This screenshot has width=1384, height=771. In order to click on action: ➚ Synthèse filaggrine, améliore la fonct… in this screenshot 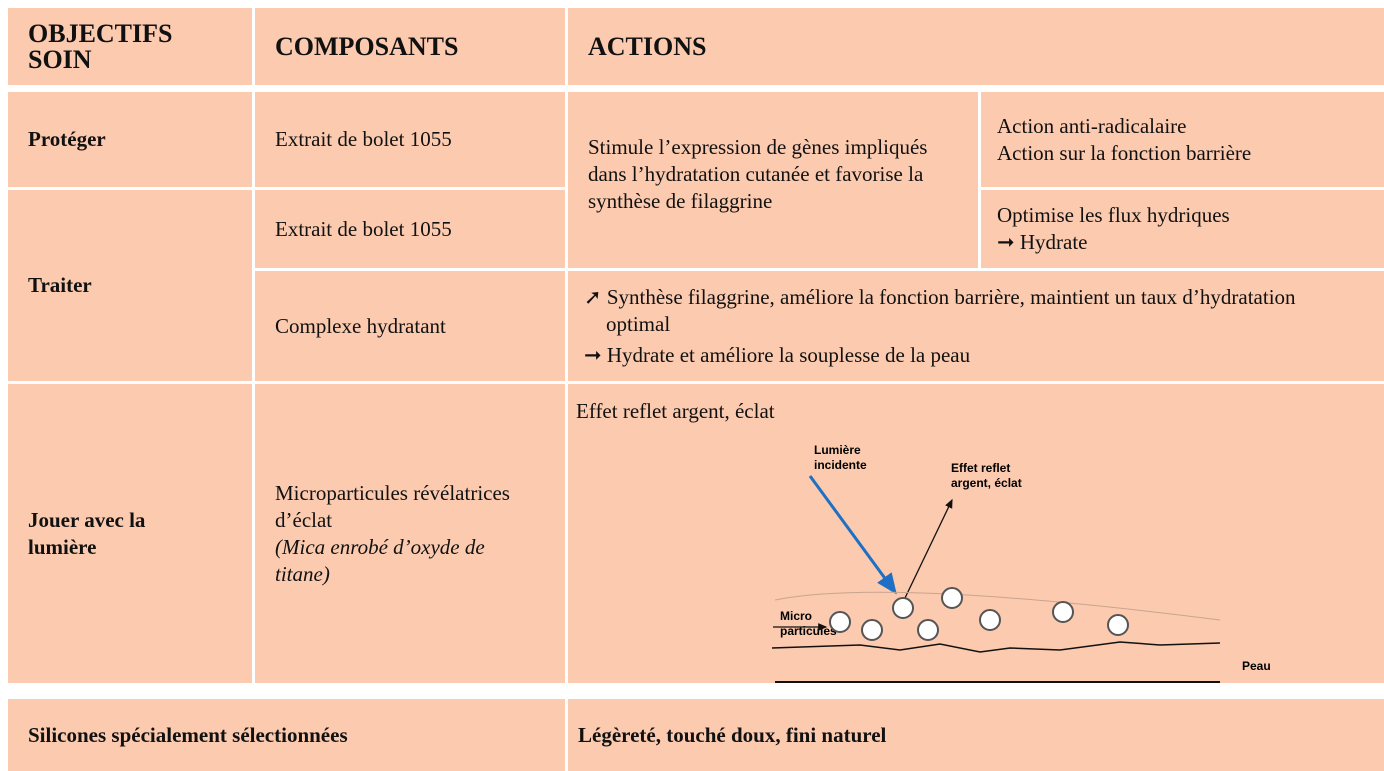, I will do `click(940, 310)`.